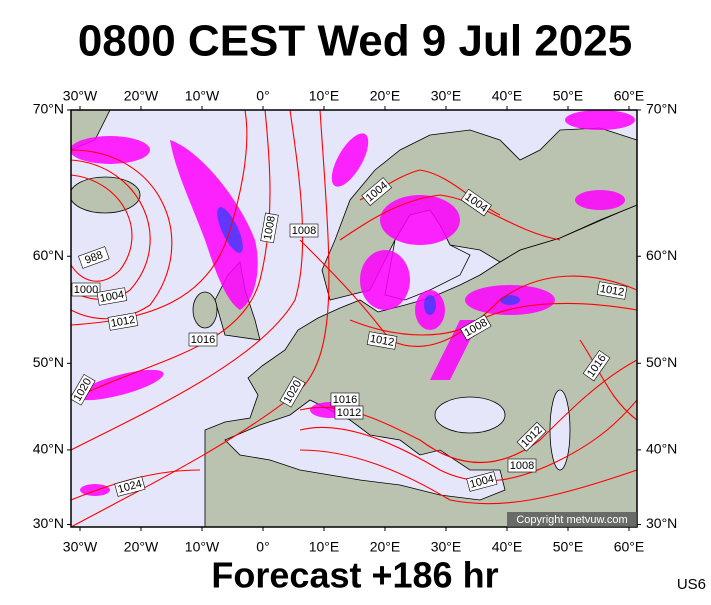  I want to click on forecast-hour: Forecast +186 hr, so click(354, 575).